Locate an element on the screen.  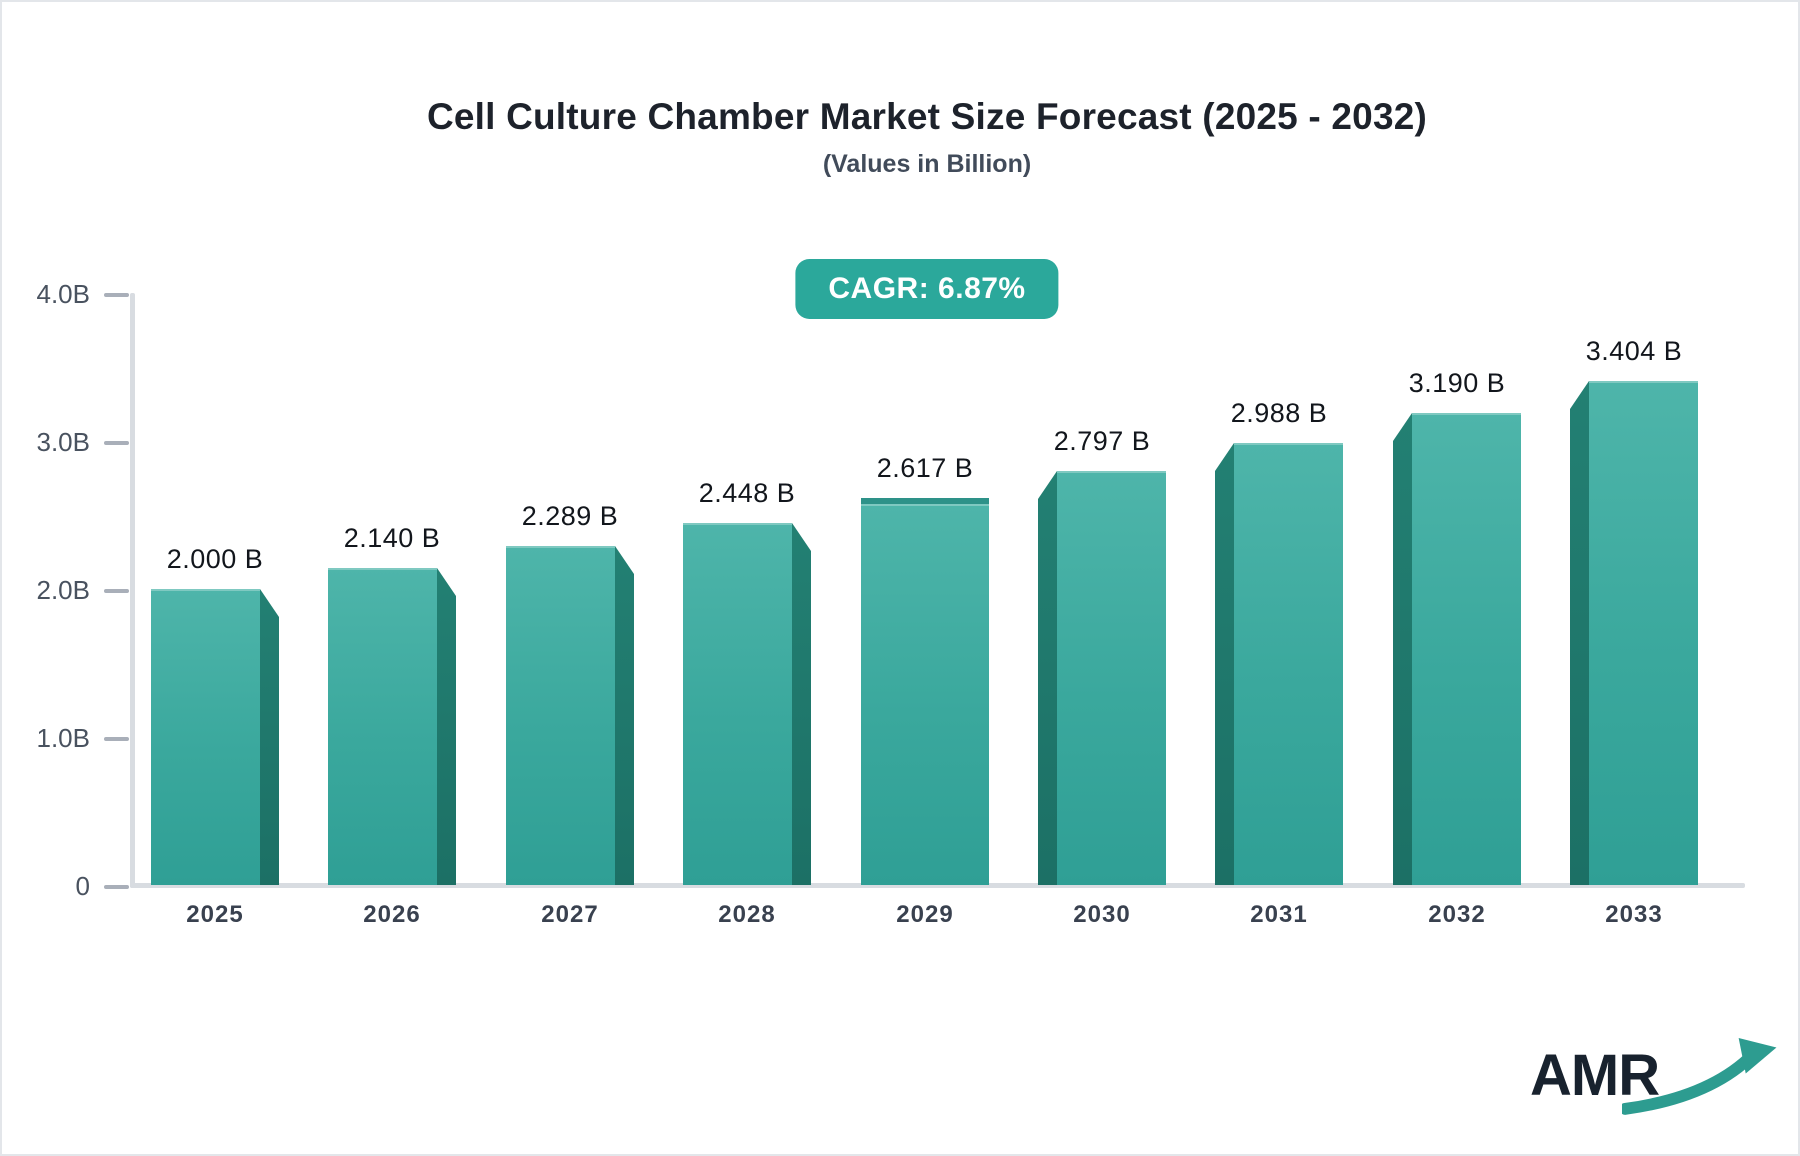
bar-2033 is located at coordinates (1634, 633).